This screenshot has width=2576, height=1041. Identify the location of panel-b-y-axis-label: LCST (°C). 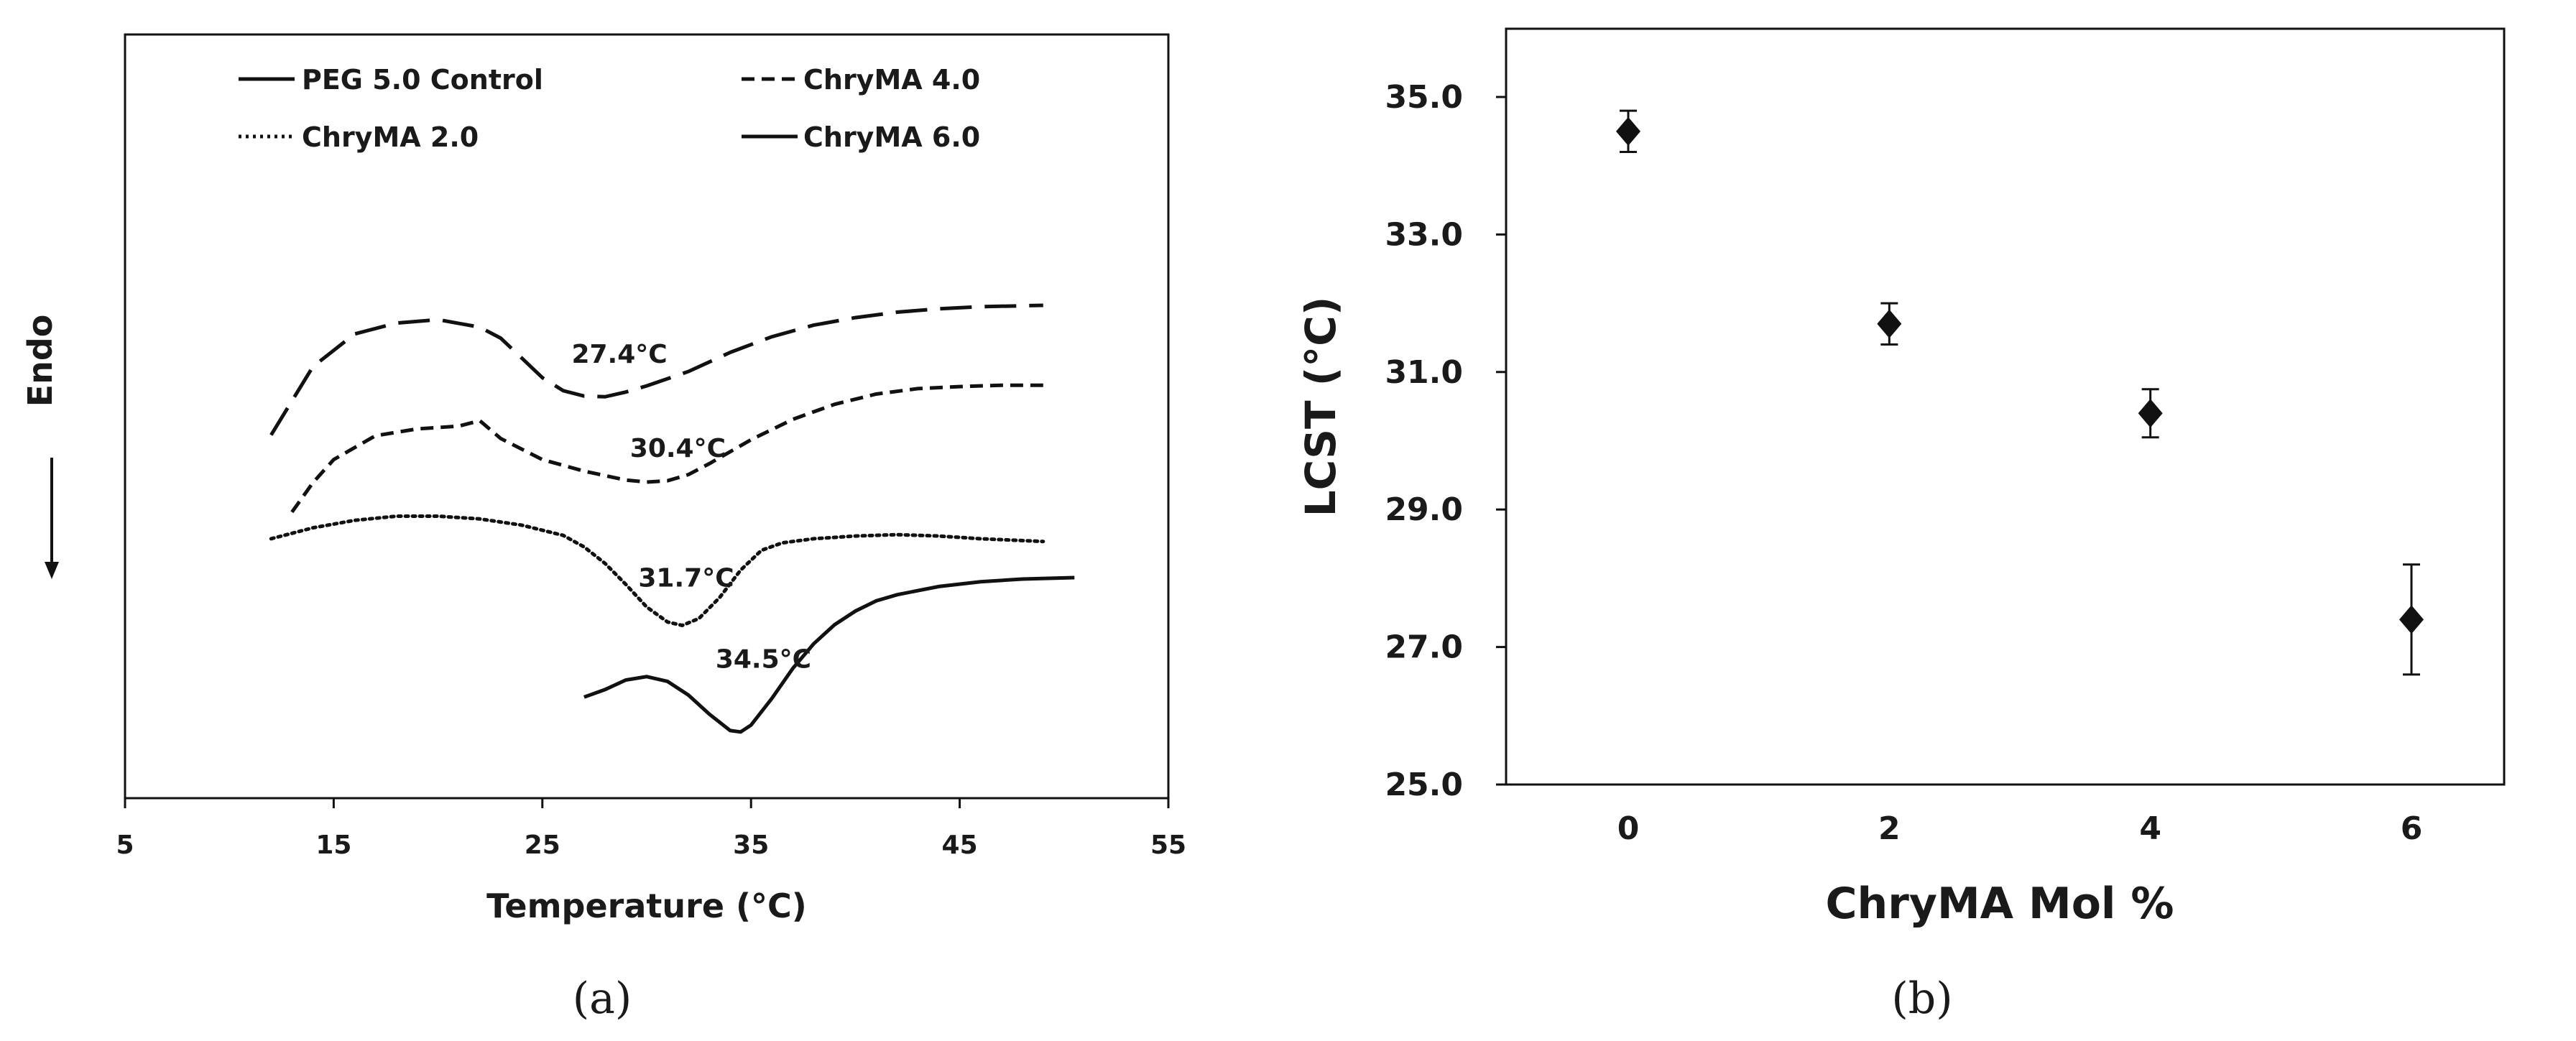
(1320, 407).